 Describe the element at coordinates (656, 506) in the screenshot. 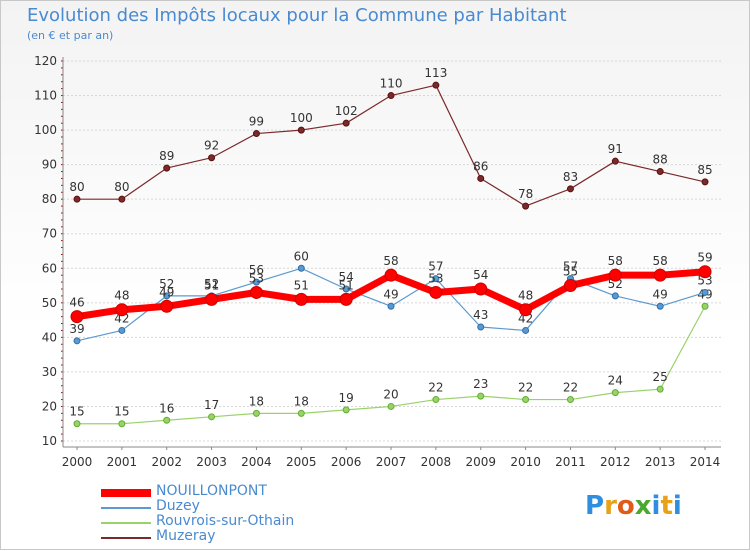

I see `logo-letter: i` at that location.